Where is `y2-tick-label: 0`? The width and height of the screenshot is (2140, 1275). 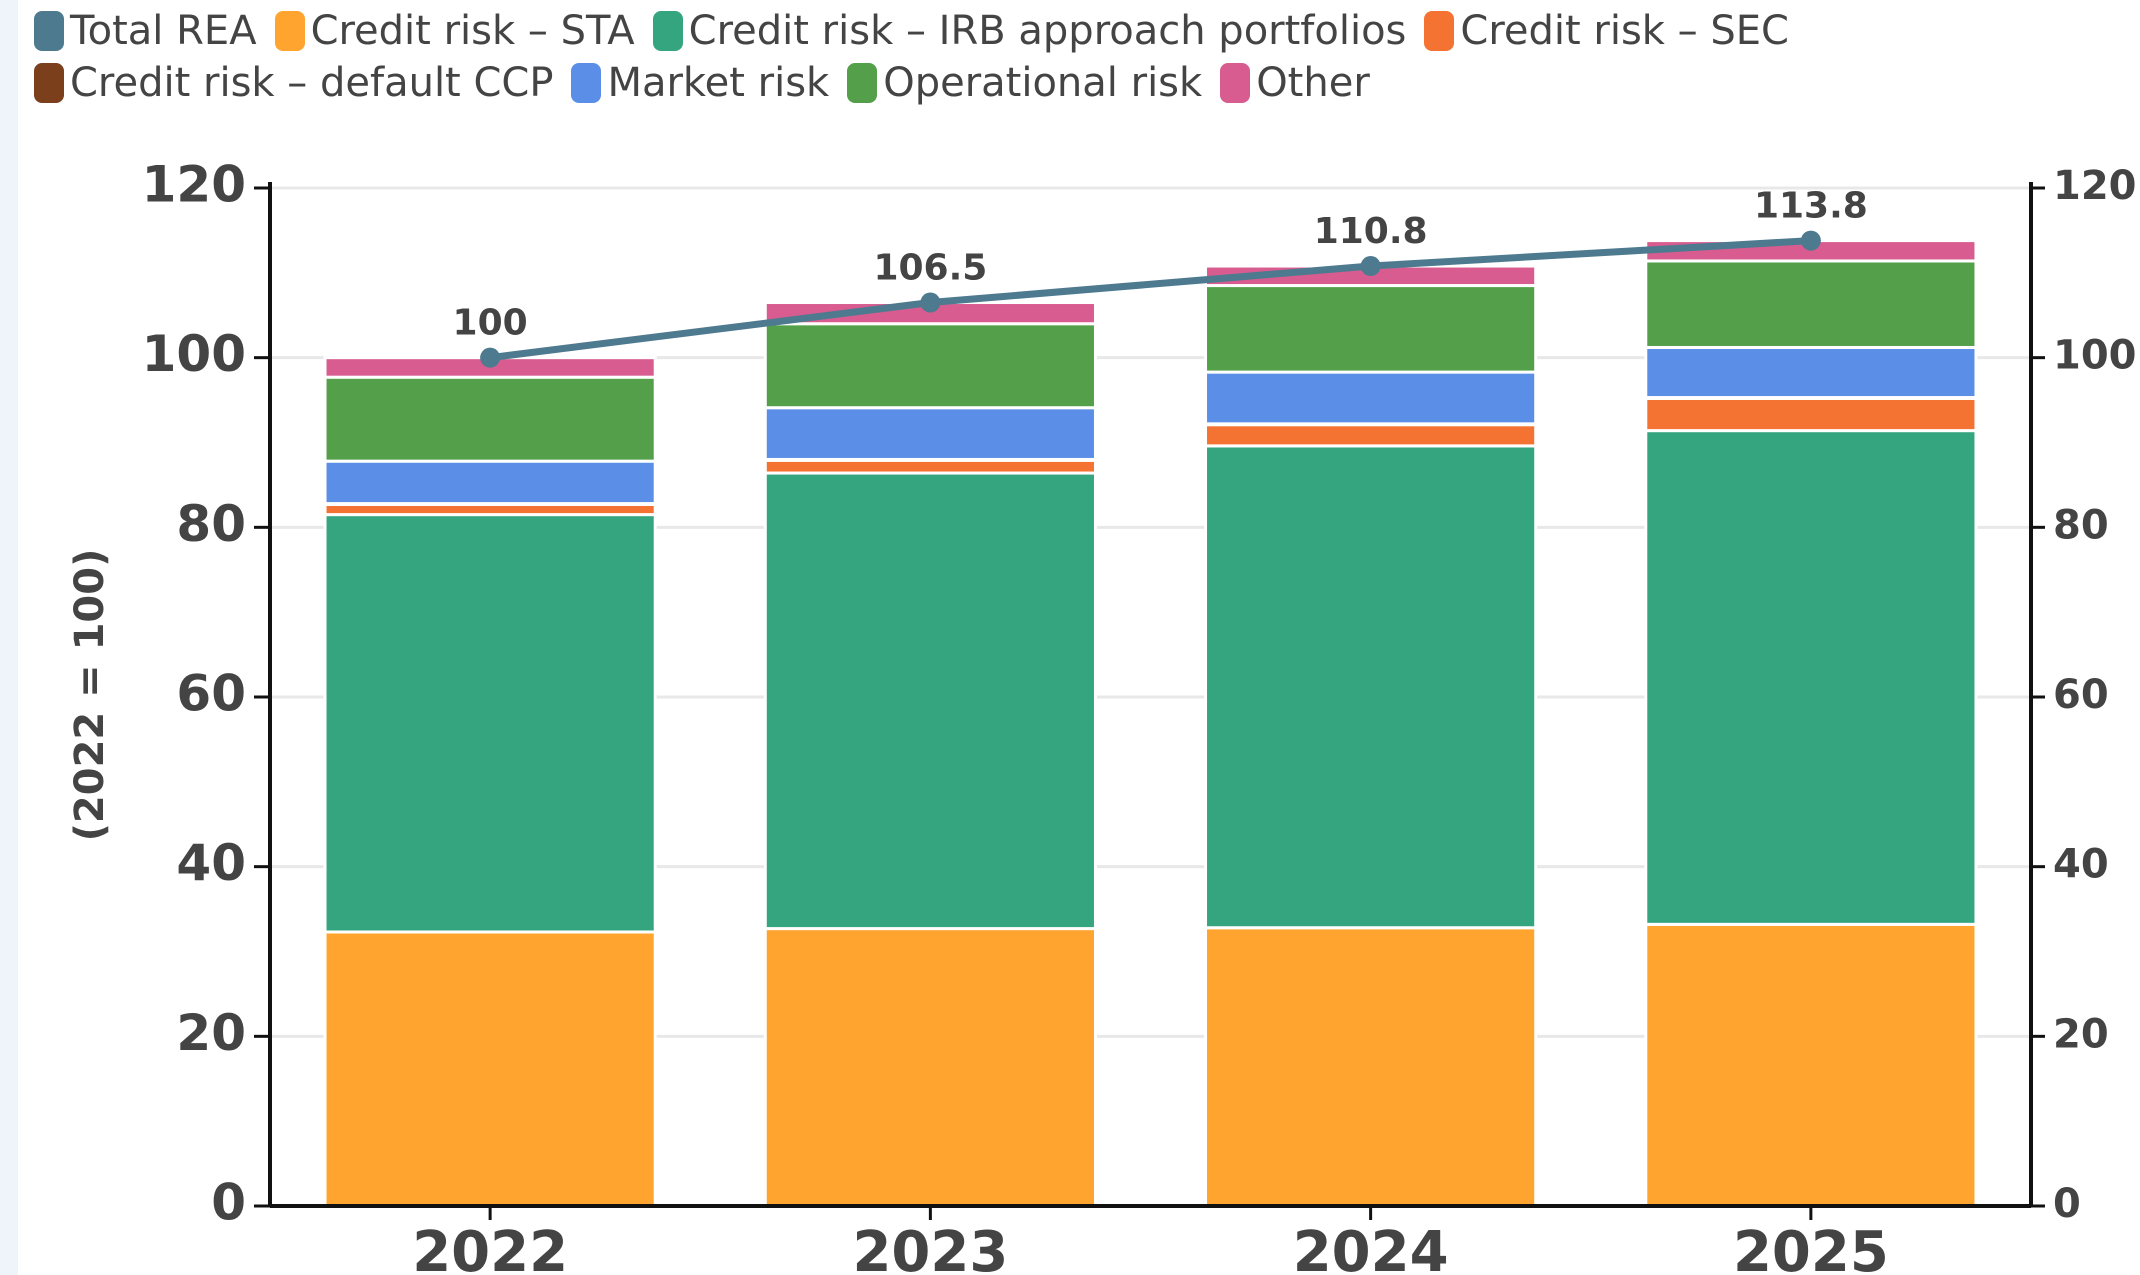
y2-tick-label: 0 is located at coordinates (2067, 1204).